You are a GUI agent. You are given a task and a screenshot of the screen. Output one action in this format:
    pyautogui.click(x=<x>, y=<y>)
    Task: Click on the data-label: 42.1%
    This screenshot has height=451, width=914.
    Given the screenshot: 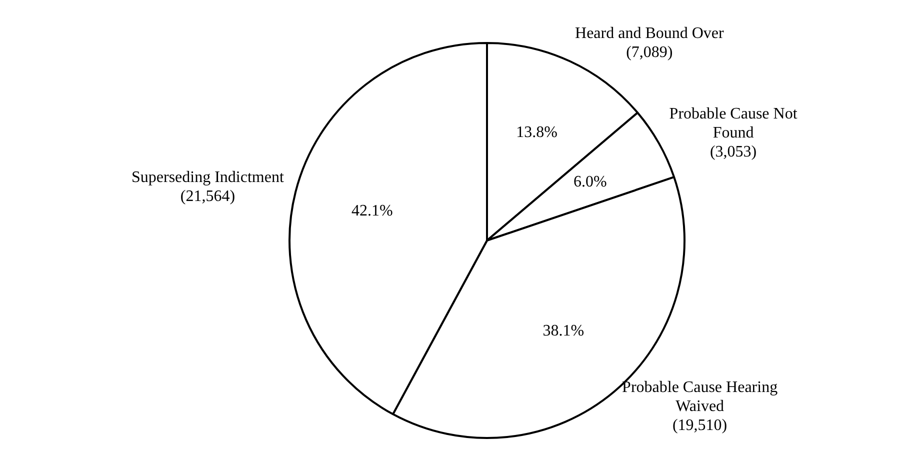 What is the action you would take?
    pyautogui.click(x=372, y=211)
    